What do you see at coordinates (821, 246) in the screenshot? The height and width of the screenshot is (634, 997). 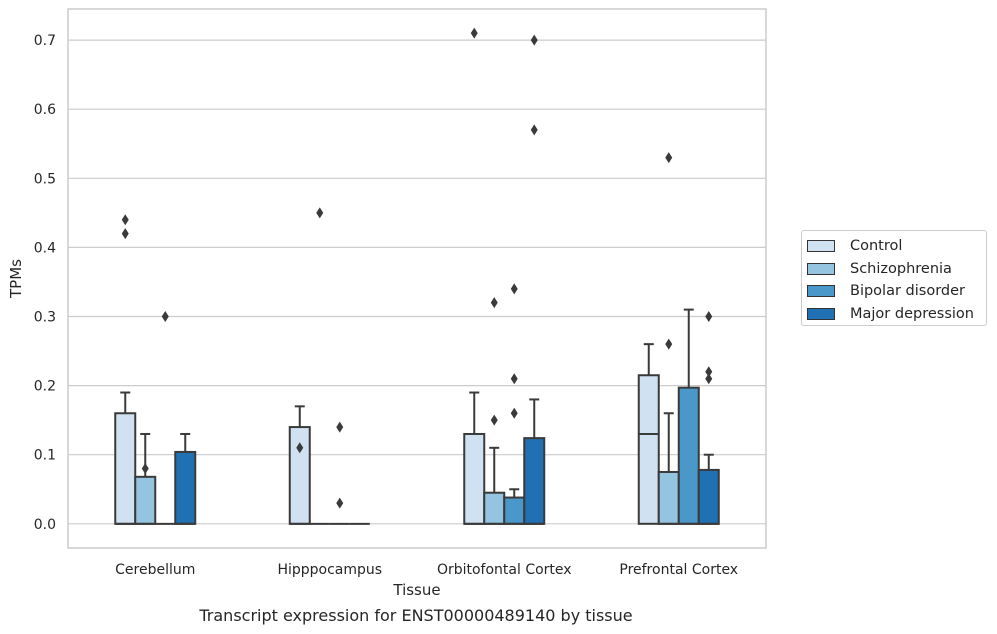 I see `legend-swatch-control` at bounding box center [821, 246].